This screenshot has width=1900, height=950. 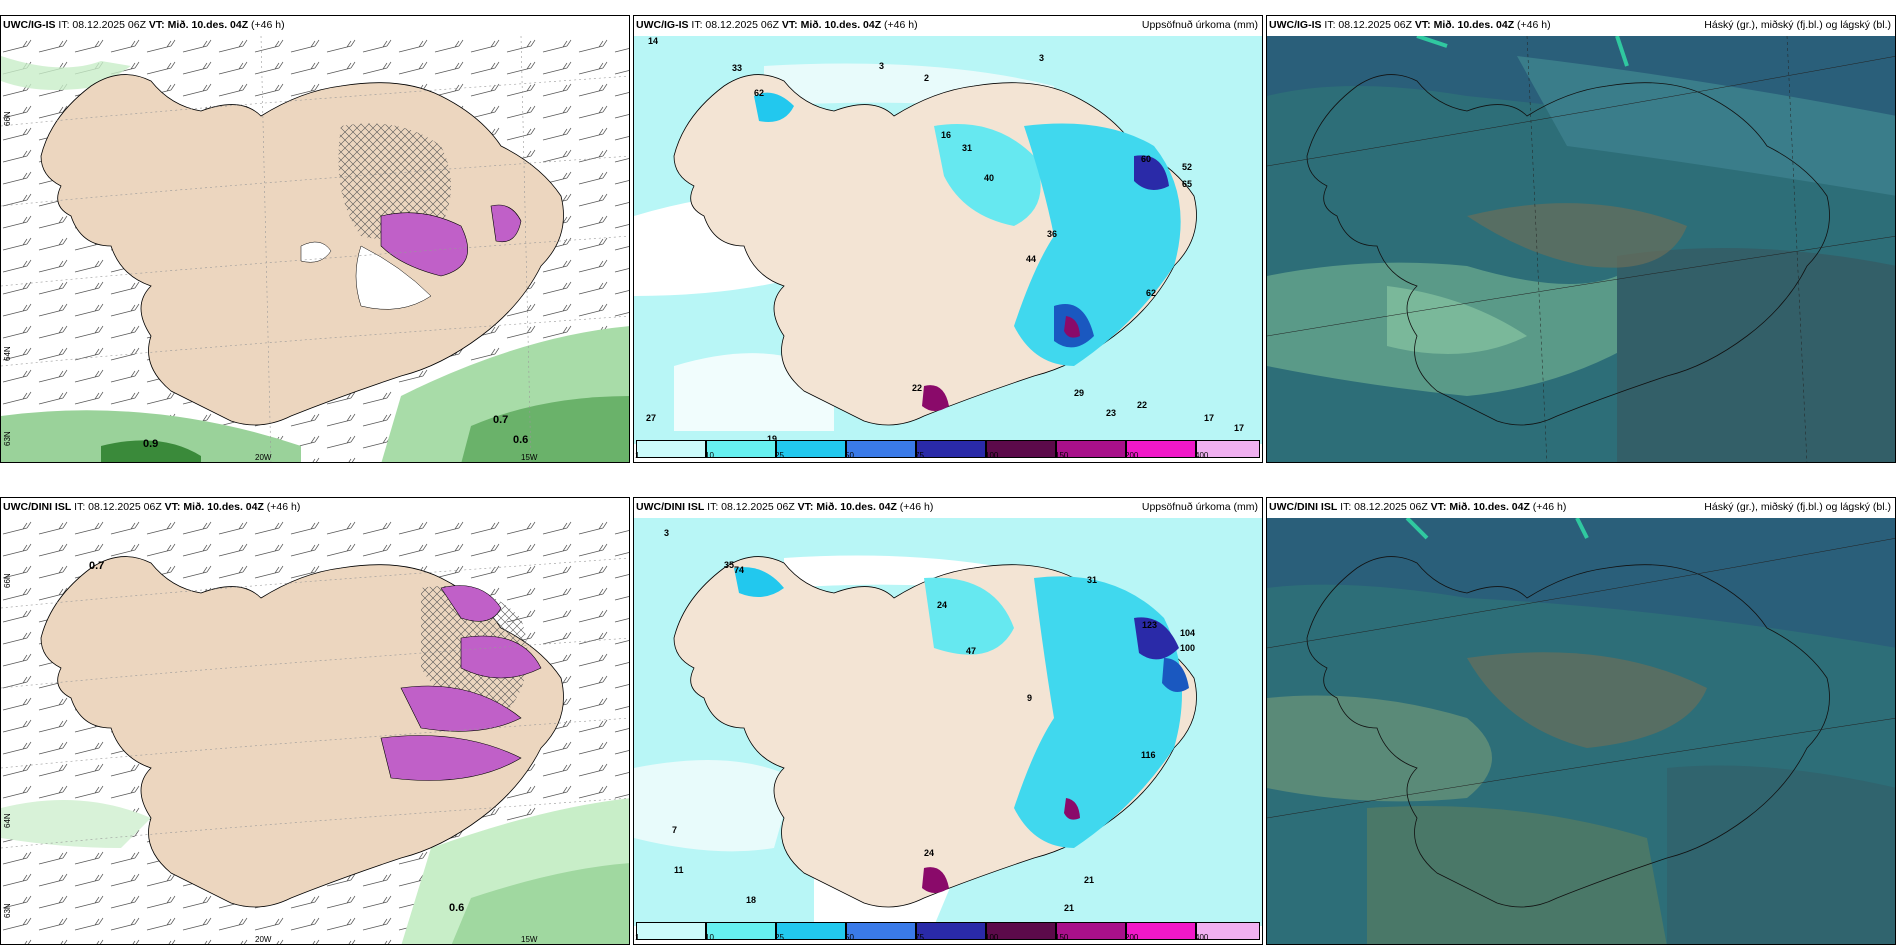 What do you see at coordinates (1188, 648) in the screenshot?
I see `precip-value: 100` at bounding box center [1188, 648].